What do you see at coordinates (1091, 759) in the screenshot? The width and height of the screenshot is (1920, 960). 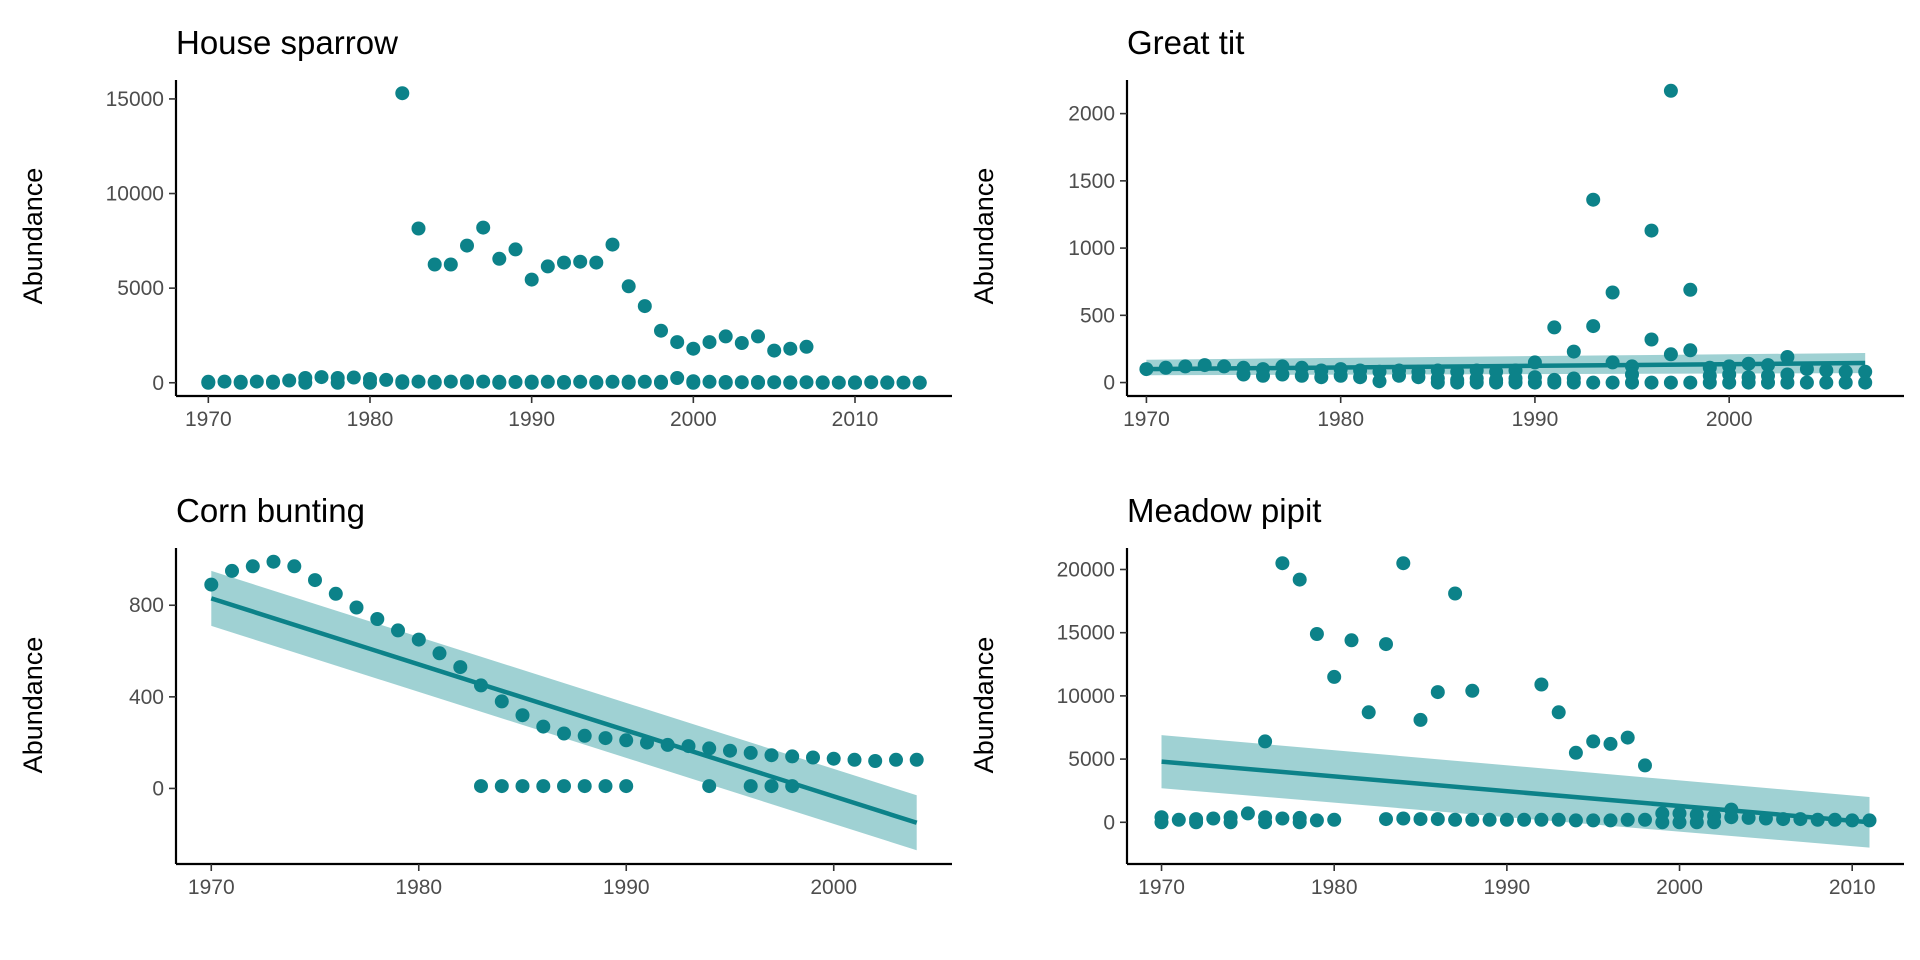 I see `y-tick-label: 5000` at bounding box center [1091, 759].